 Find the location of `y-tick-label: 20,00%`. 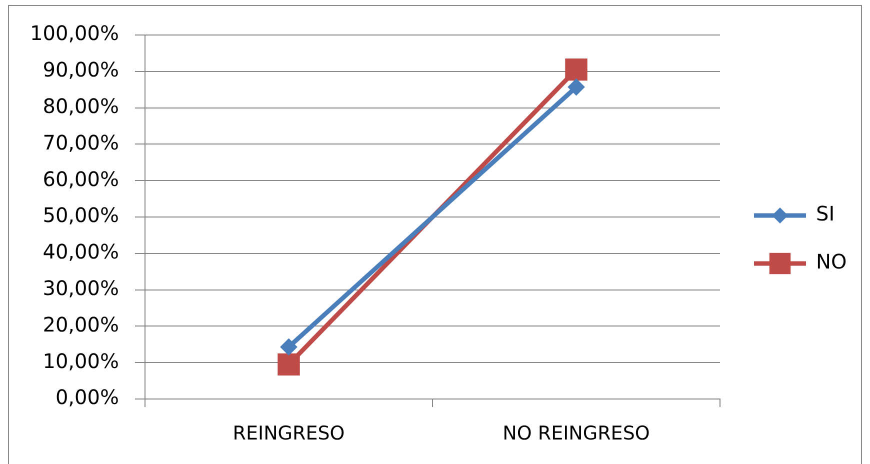

y-tick-label: 20,00% is located at coordinates (80, 324).